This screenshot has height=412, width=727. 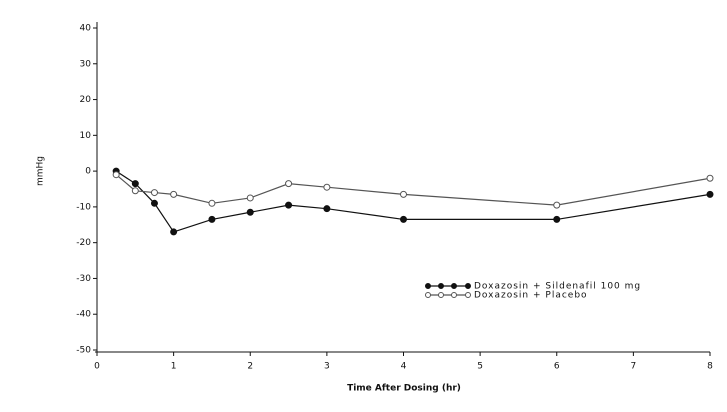 I want to click on x-tick-label: 2, so click(x=250, y=367).